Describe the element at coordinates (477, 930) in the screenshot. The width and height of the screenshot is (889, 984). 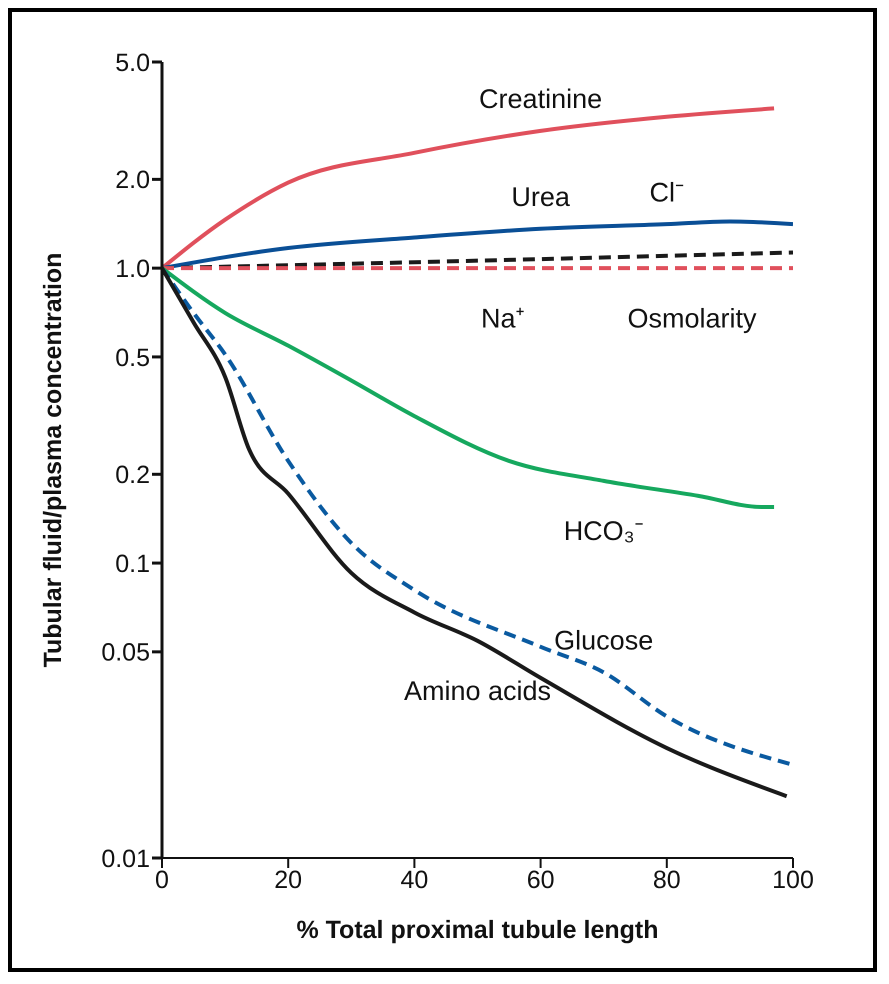
I see `x-axis-title: % Total proximal tubule length` at that location.